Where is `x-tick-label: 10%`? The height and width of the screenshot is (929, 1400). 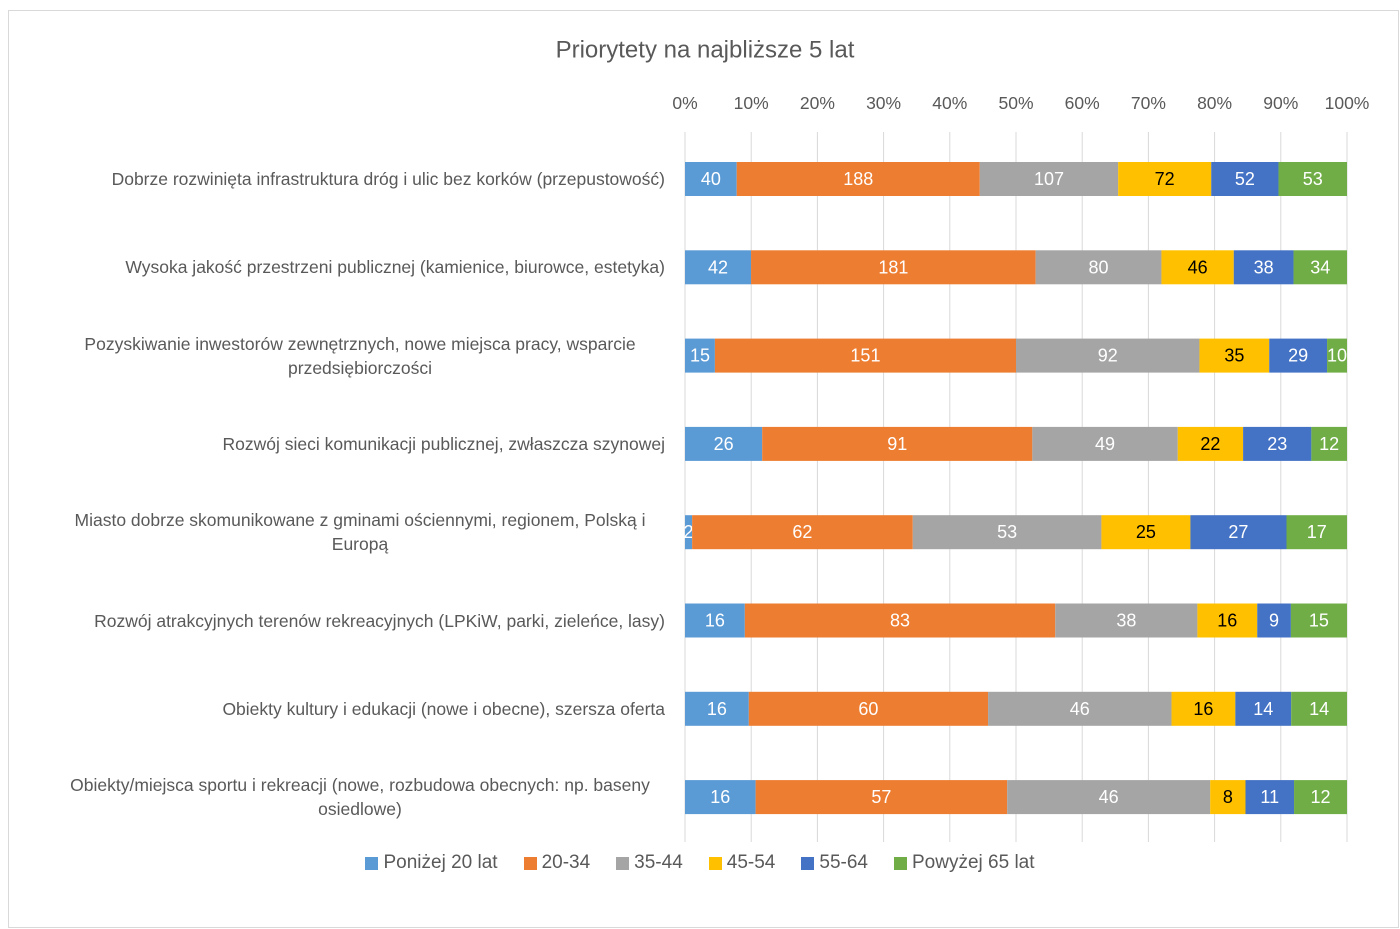 x-tick-label: 10% is located at coordinates (751, 103).